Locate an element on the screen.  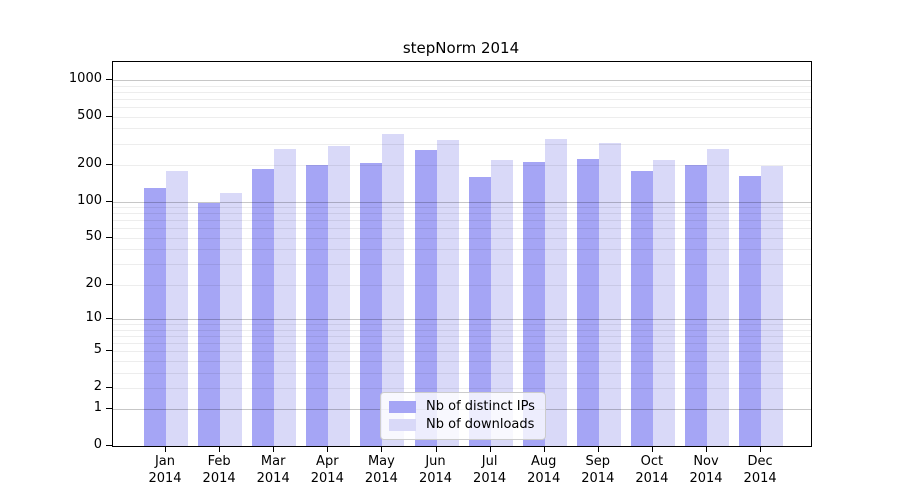
x-tick-label: Aug 2014 is located at coordinates (544, 470).